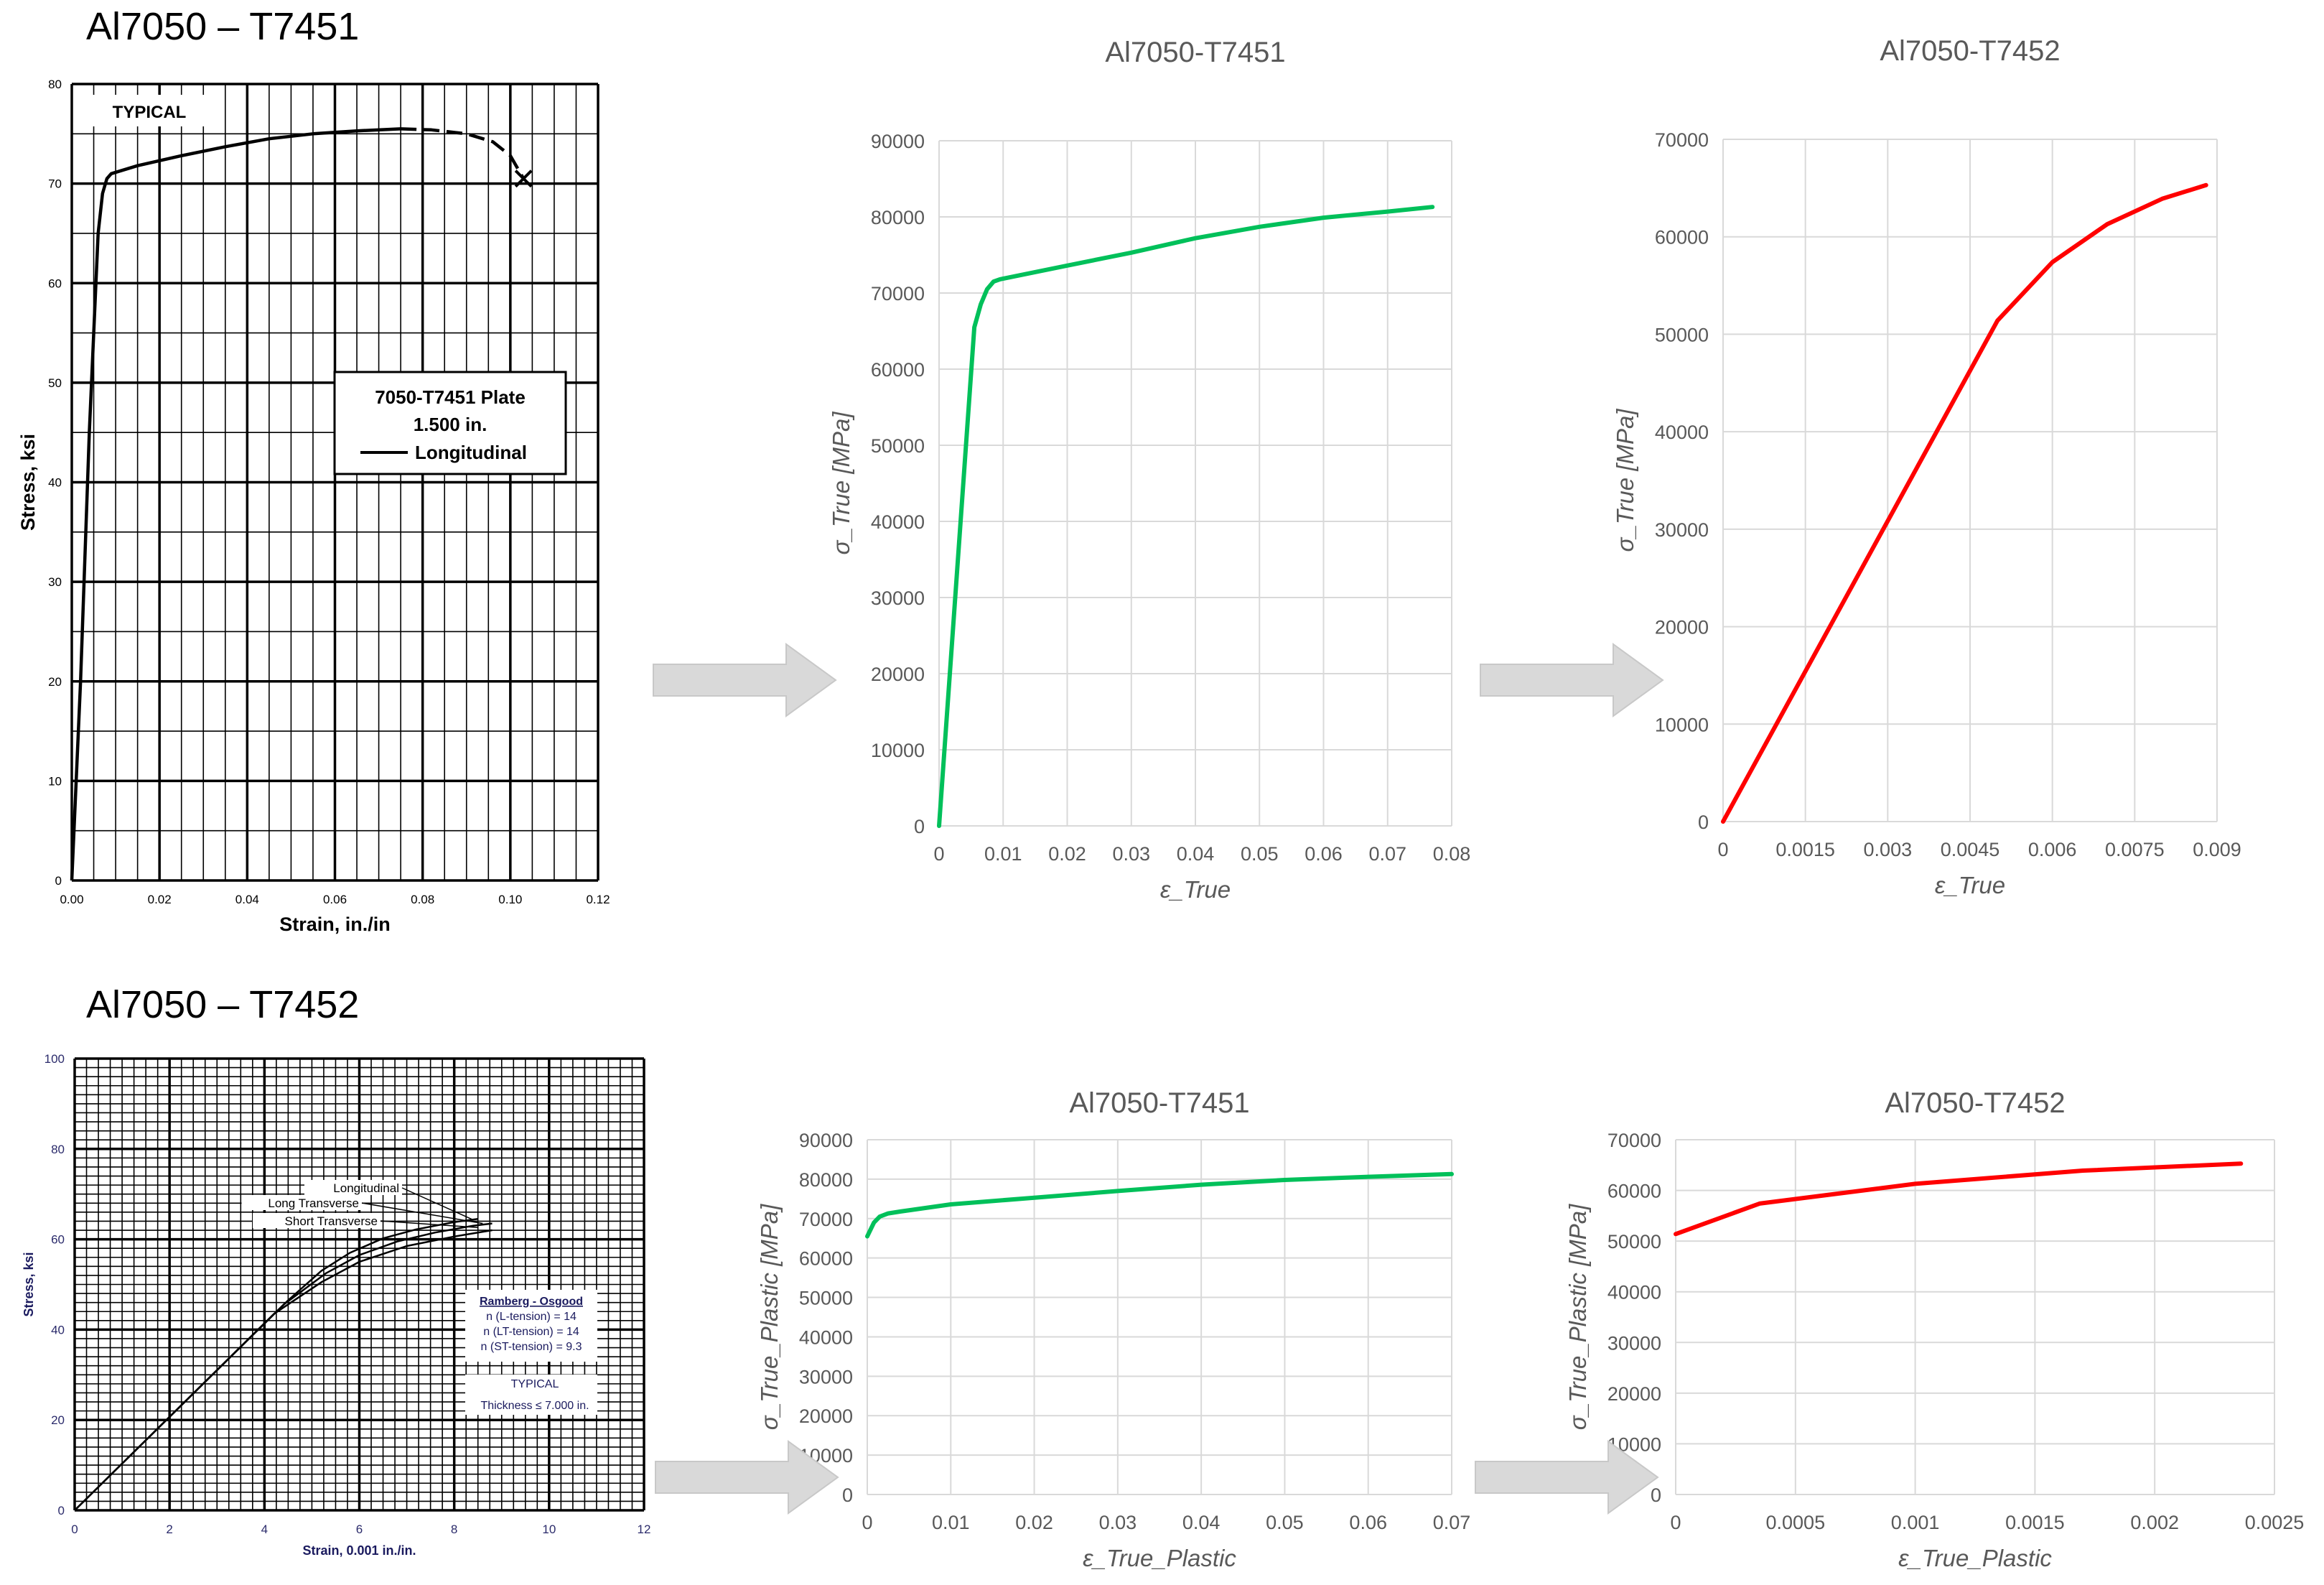  What do you see at coordinates (55, 781) in the screenshot?
I see `y-tick-label: 10` at bounding box center [55, 781].